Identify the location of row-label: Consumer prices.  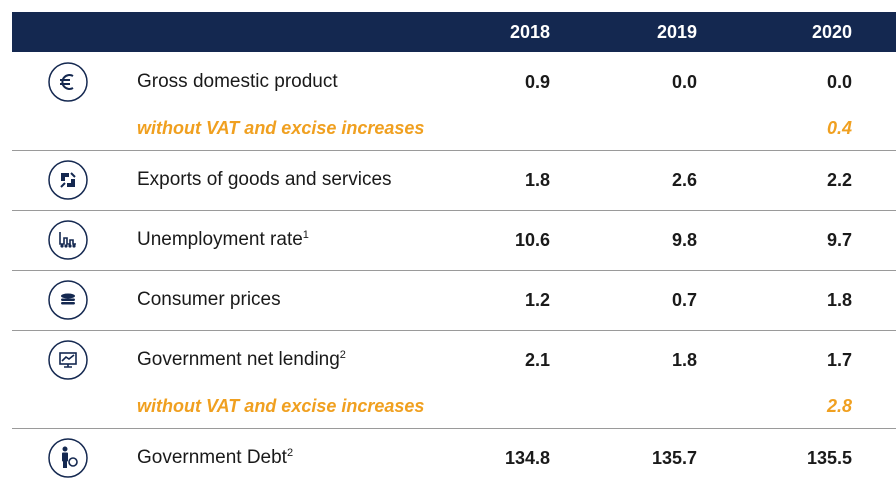
(209, 300).